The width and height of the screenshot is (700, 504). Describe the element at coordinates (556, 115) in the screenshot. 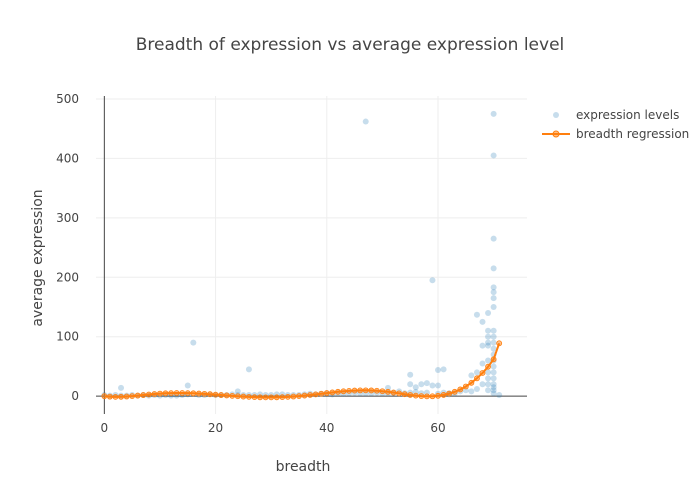

I see `legend-marker-points` at that location.